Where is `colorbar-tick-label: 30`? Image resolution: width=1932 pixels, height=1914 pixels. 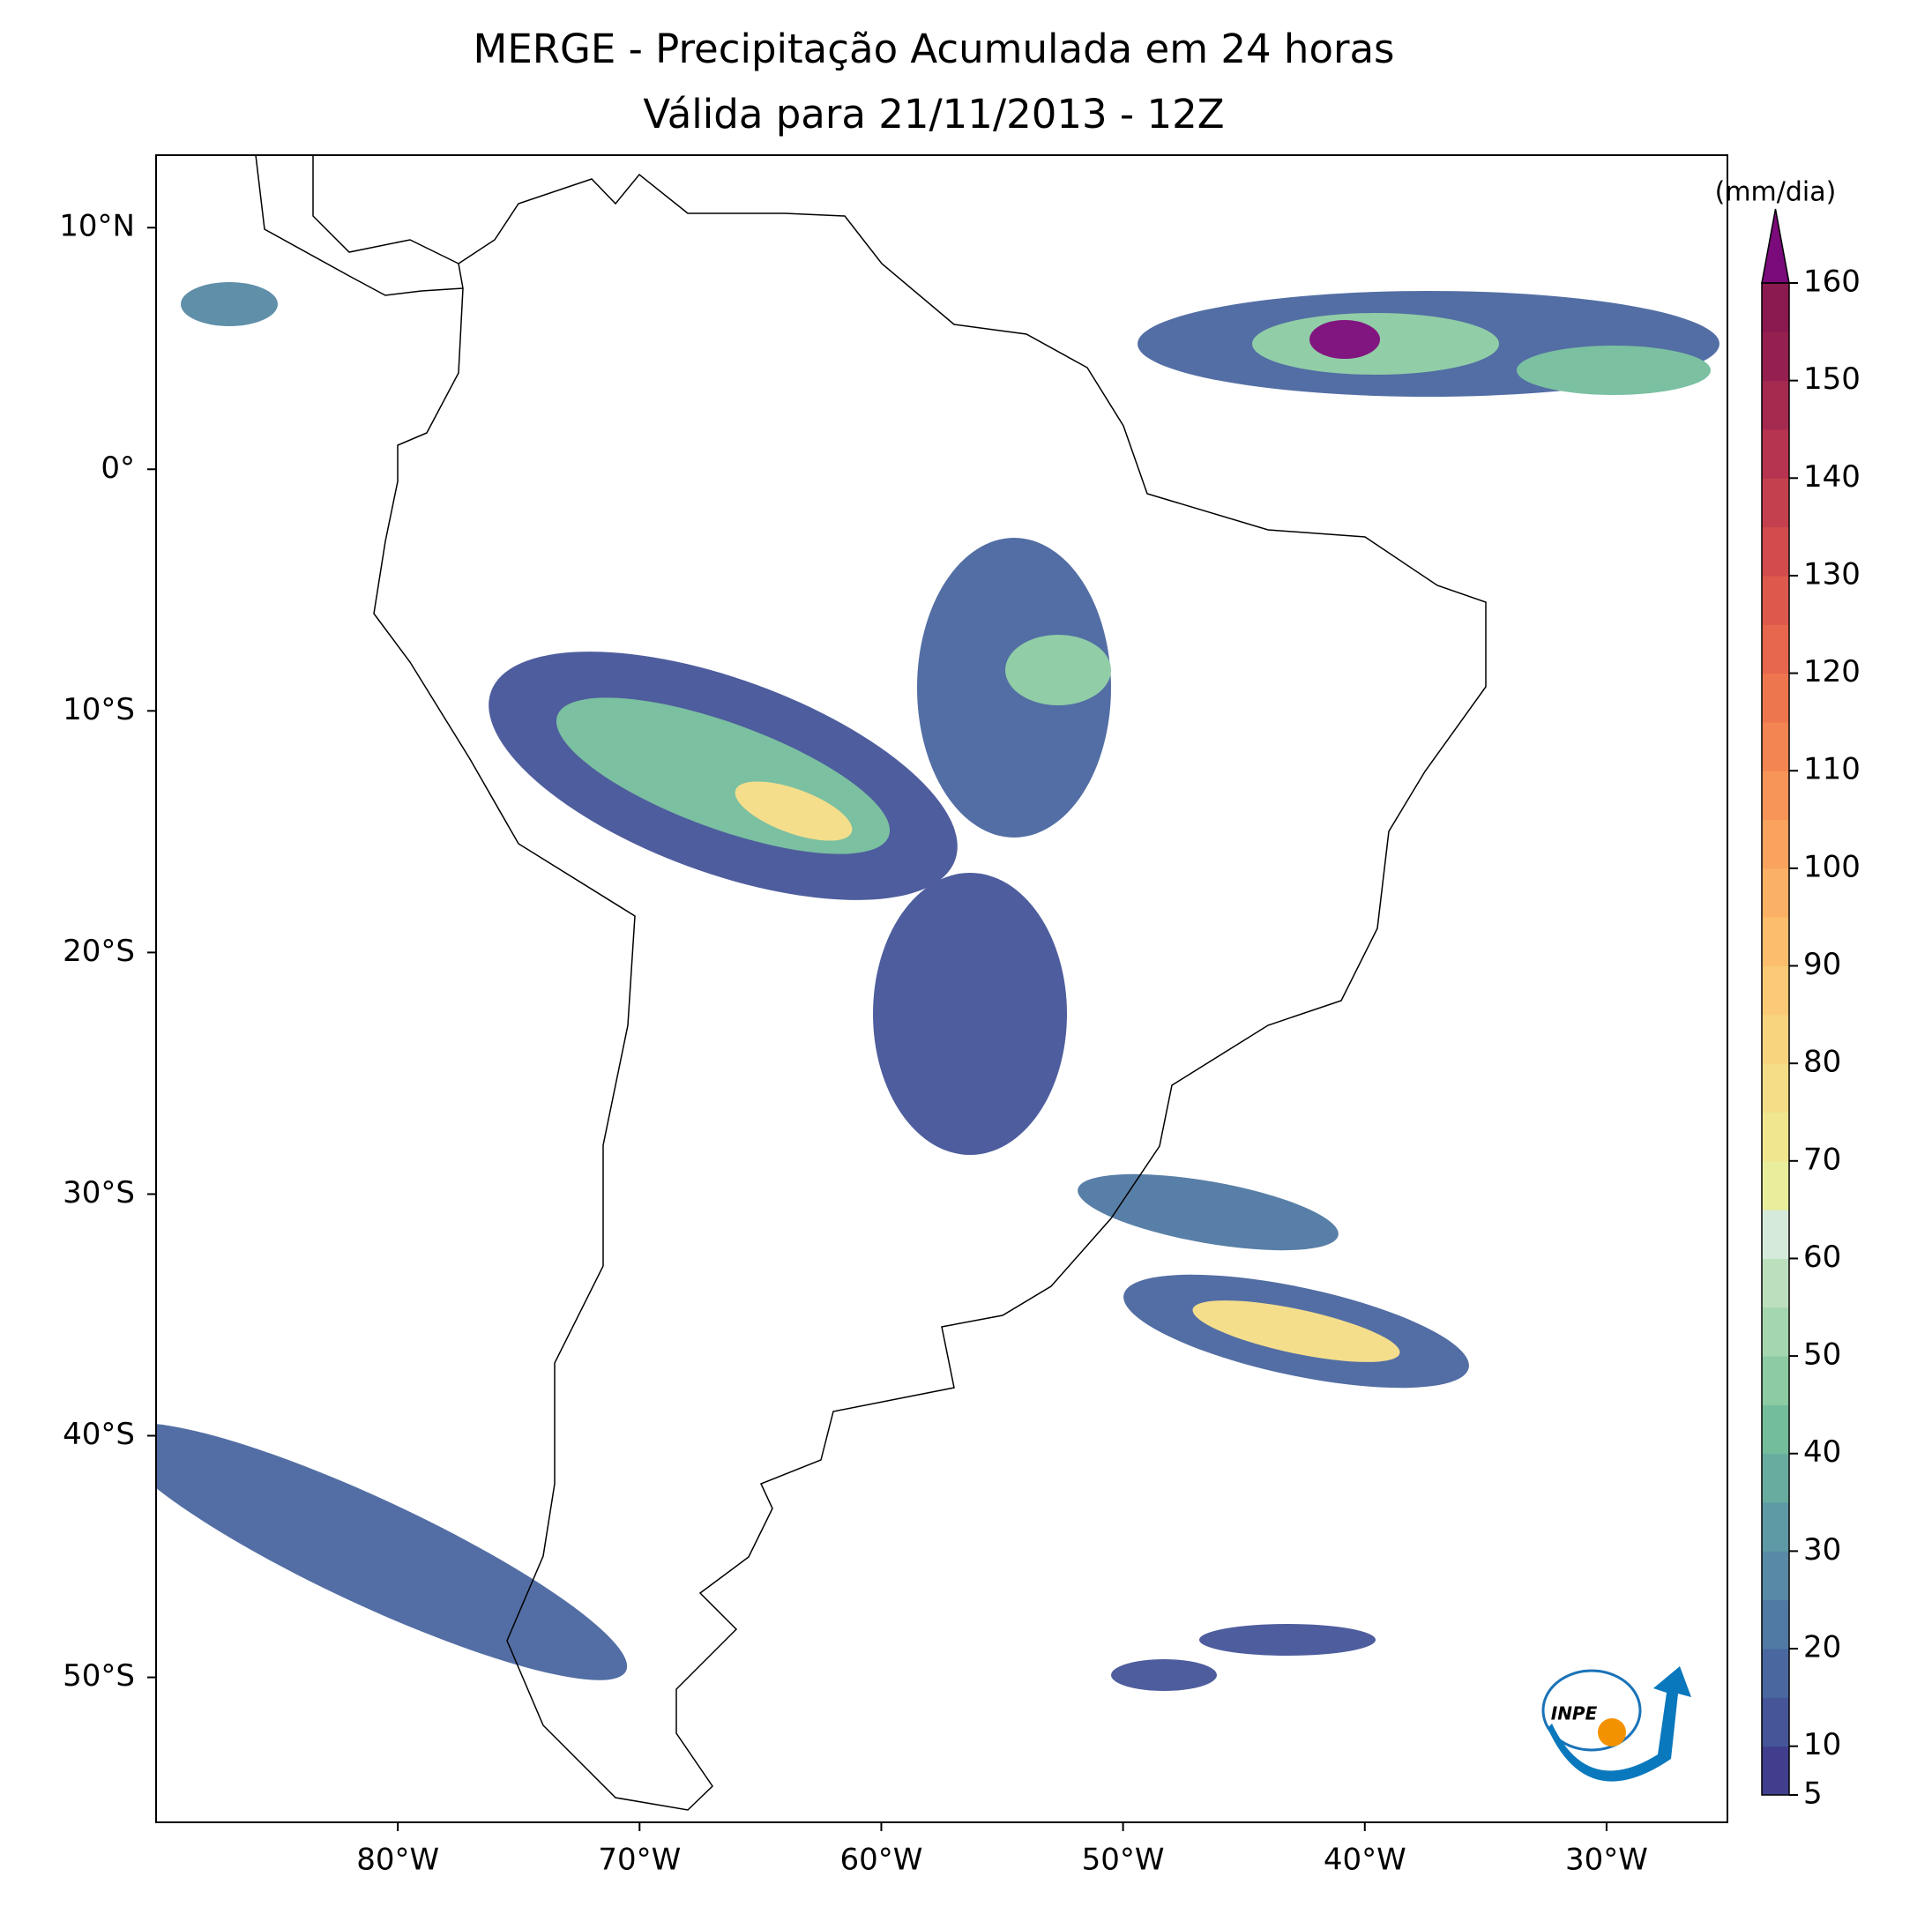 colorbar-tick-label: 30 is located at coordinates (1822, 1550).